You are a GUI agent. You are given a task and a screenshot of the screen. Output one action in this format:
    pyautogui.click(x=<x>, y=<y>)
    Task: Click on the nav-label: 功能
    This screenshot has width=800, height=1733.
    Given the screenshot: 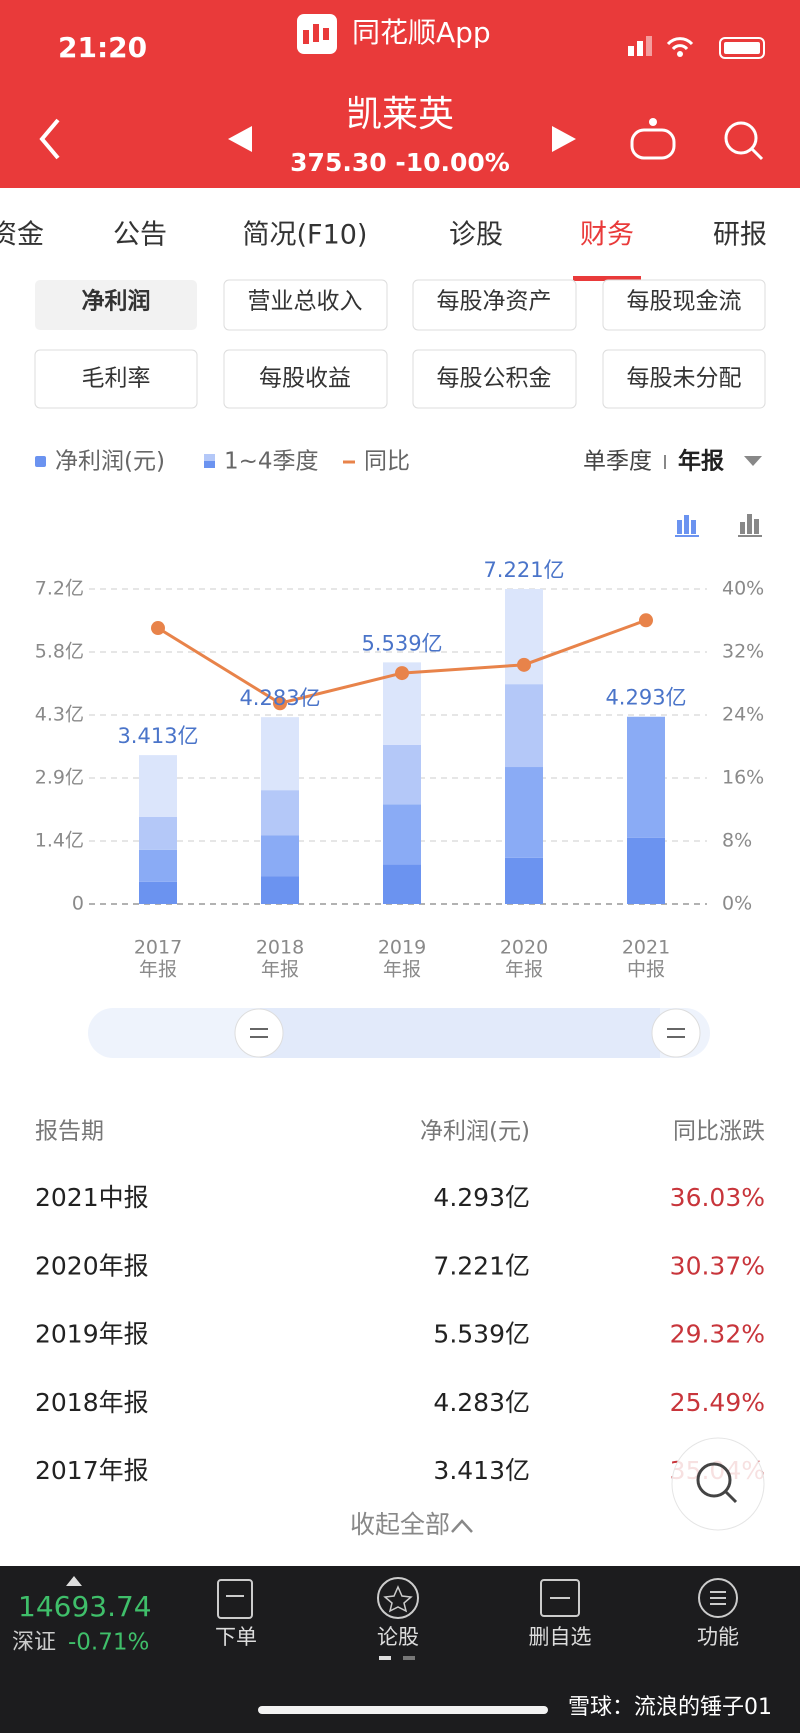 What is the action you would take?
    pyautogui.click(x=718, y=1637)
    